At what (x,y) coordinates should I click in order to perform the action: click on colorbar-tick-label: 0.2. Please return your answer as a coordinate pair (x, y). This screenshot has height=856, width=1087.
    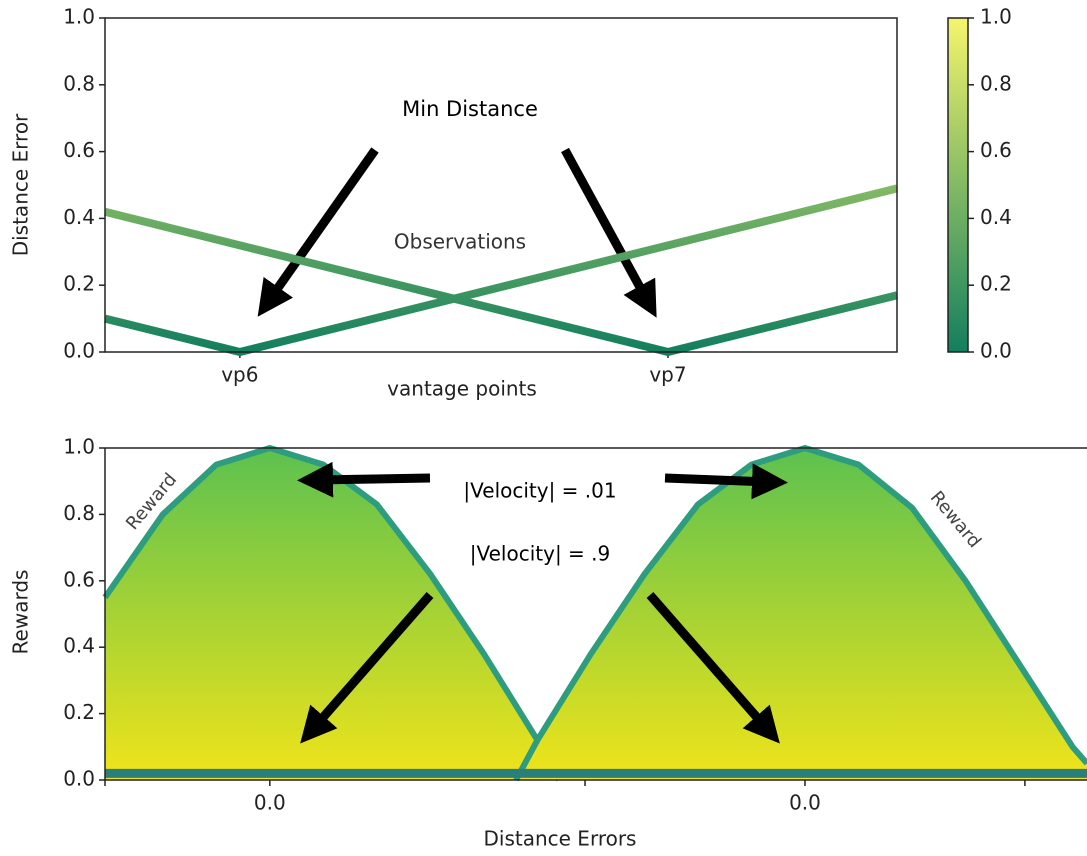
    Looking at the image, I should click on (996, 284).